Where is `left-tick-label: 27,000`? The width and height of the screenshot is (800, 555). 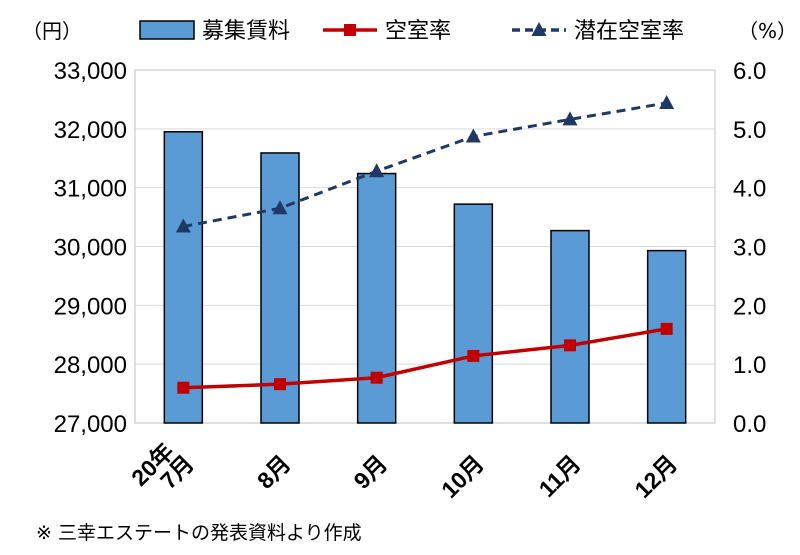
left-tick-label: 27,000 is located at coordinates (90, 424).